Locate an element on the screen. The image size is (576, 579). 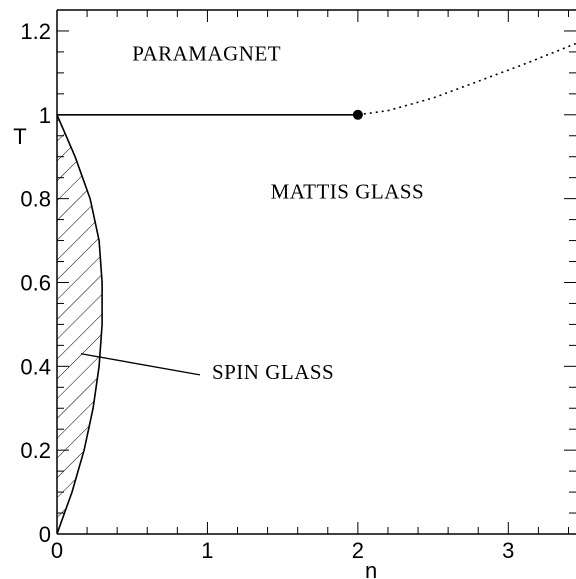
region-label-paramagnet: PARAMAGNET is located at coordinates (206, 53).